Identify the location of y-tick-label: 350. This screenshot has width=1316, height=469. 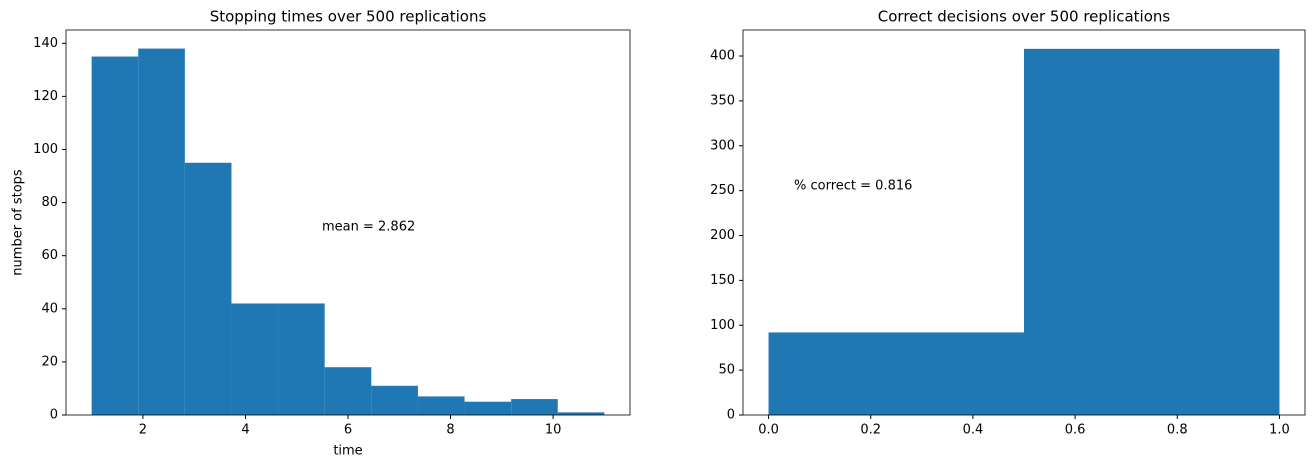
(722, 100).